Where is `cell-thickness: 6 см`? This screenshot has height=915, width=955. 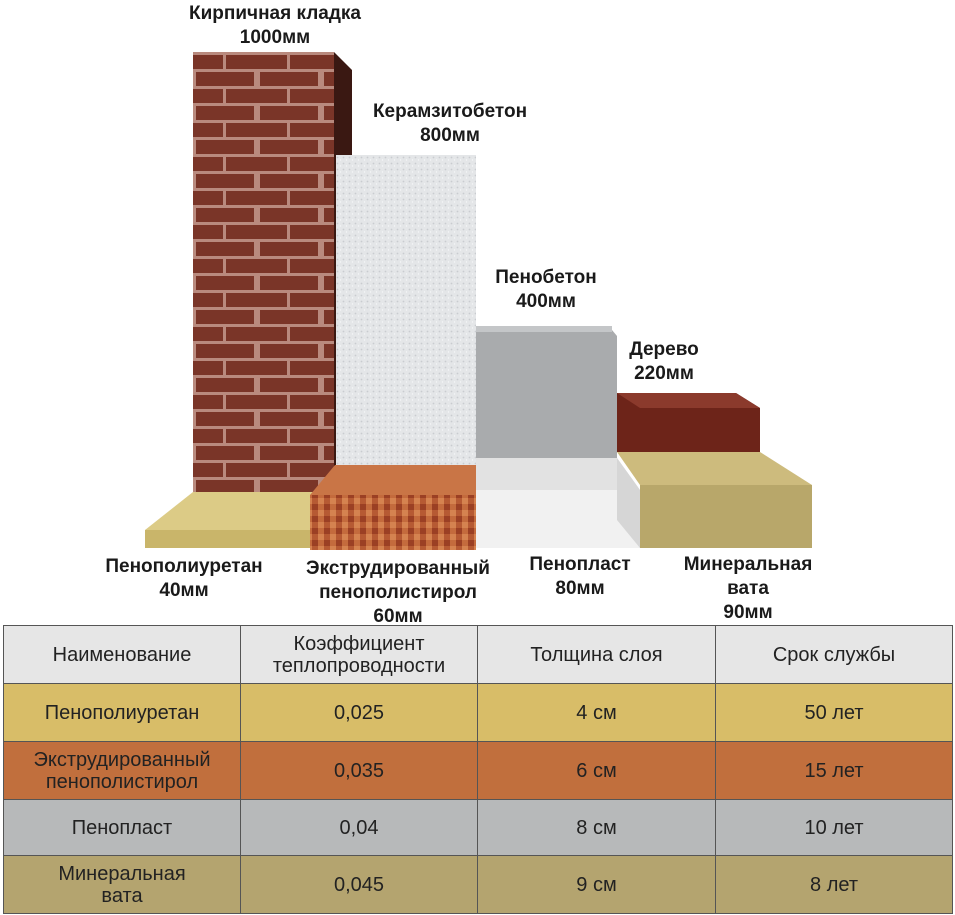
cell-thickness: 6 см is located at coordinates (596, 770).